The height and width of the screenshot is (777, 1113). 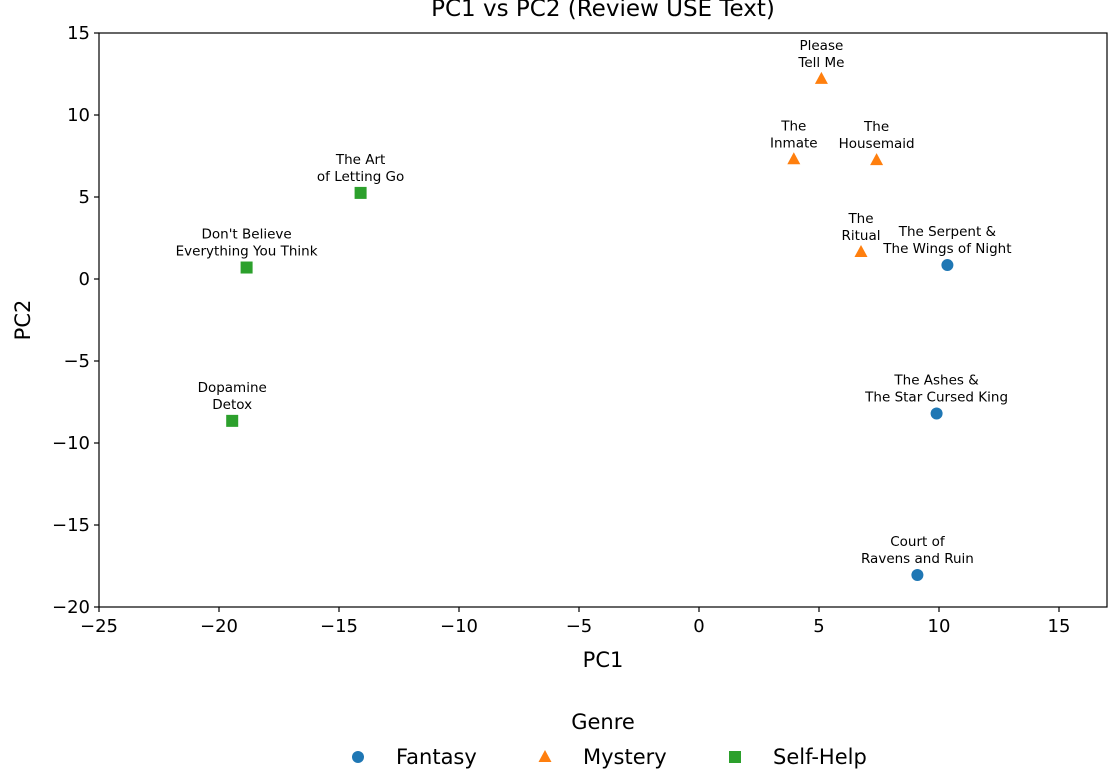 What do you see at coordinates (939, 626) in the screenshot?
I see `x-tick-label: 10` at bounding box center [939, 626].